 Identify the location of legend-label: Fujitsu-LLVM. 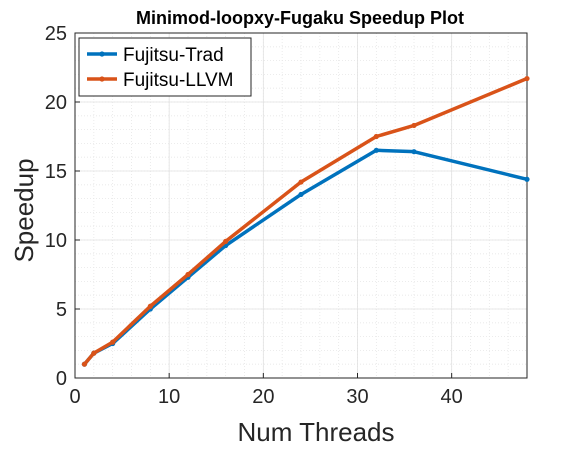
(178, 80).